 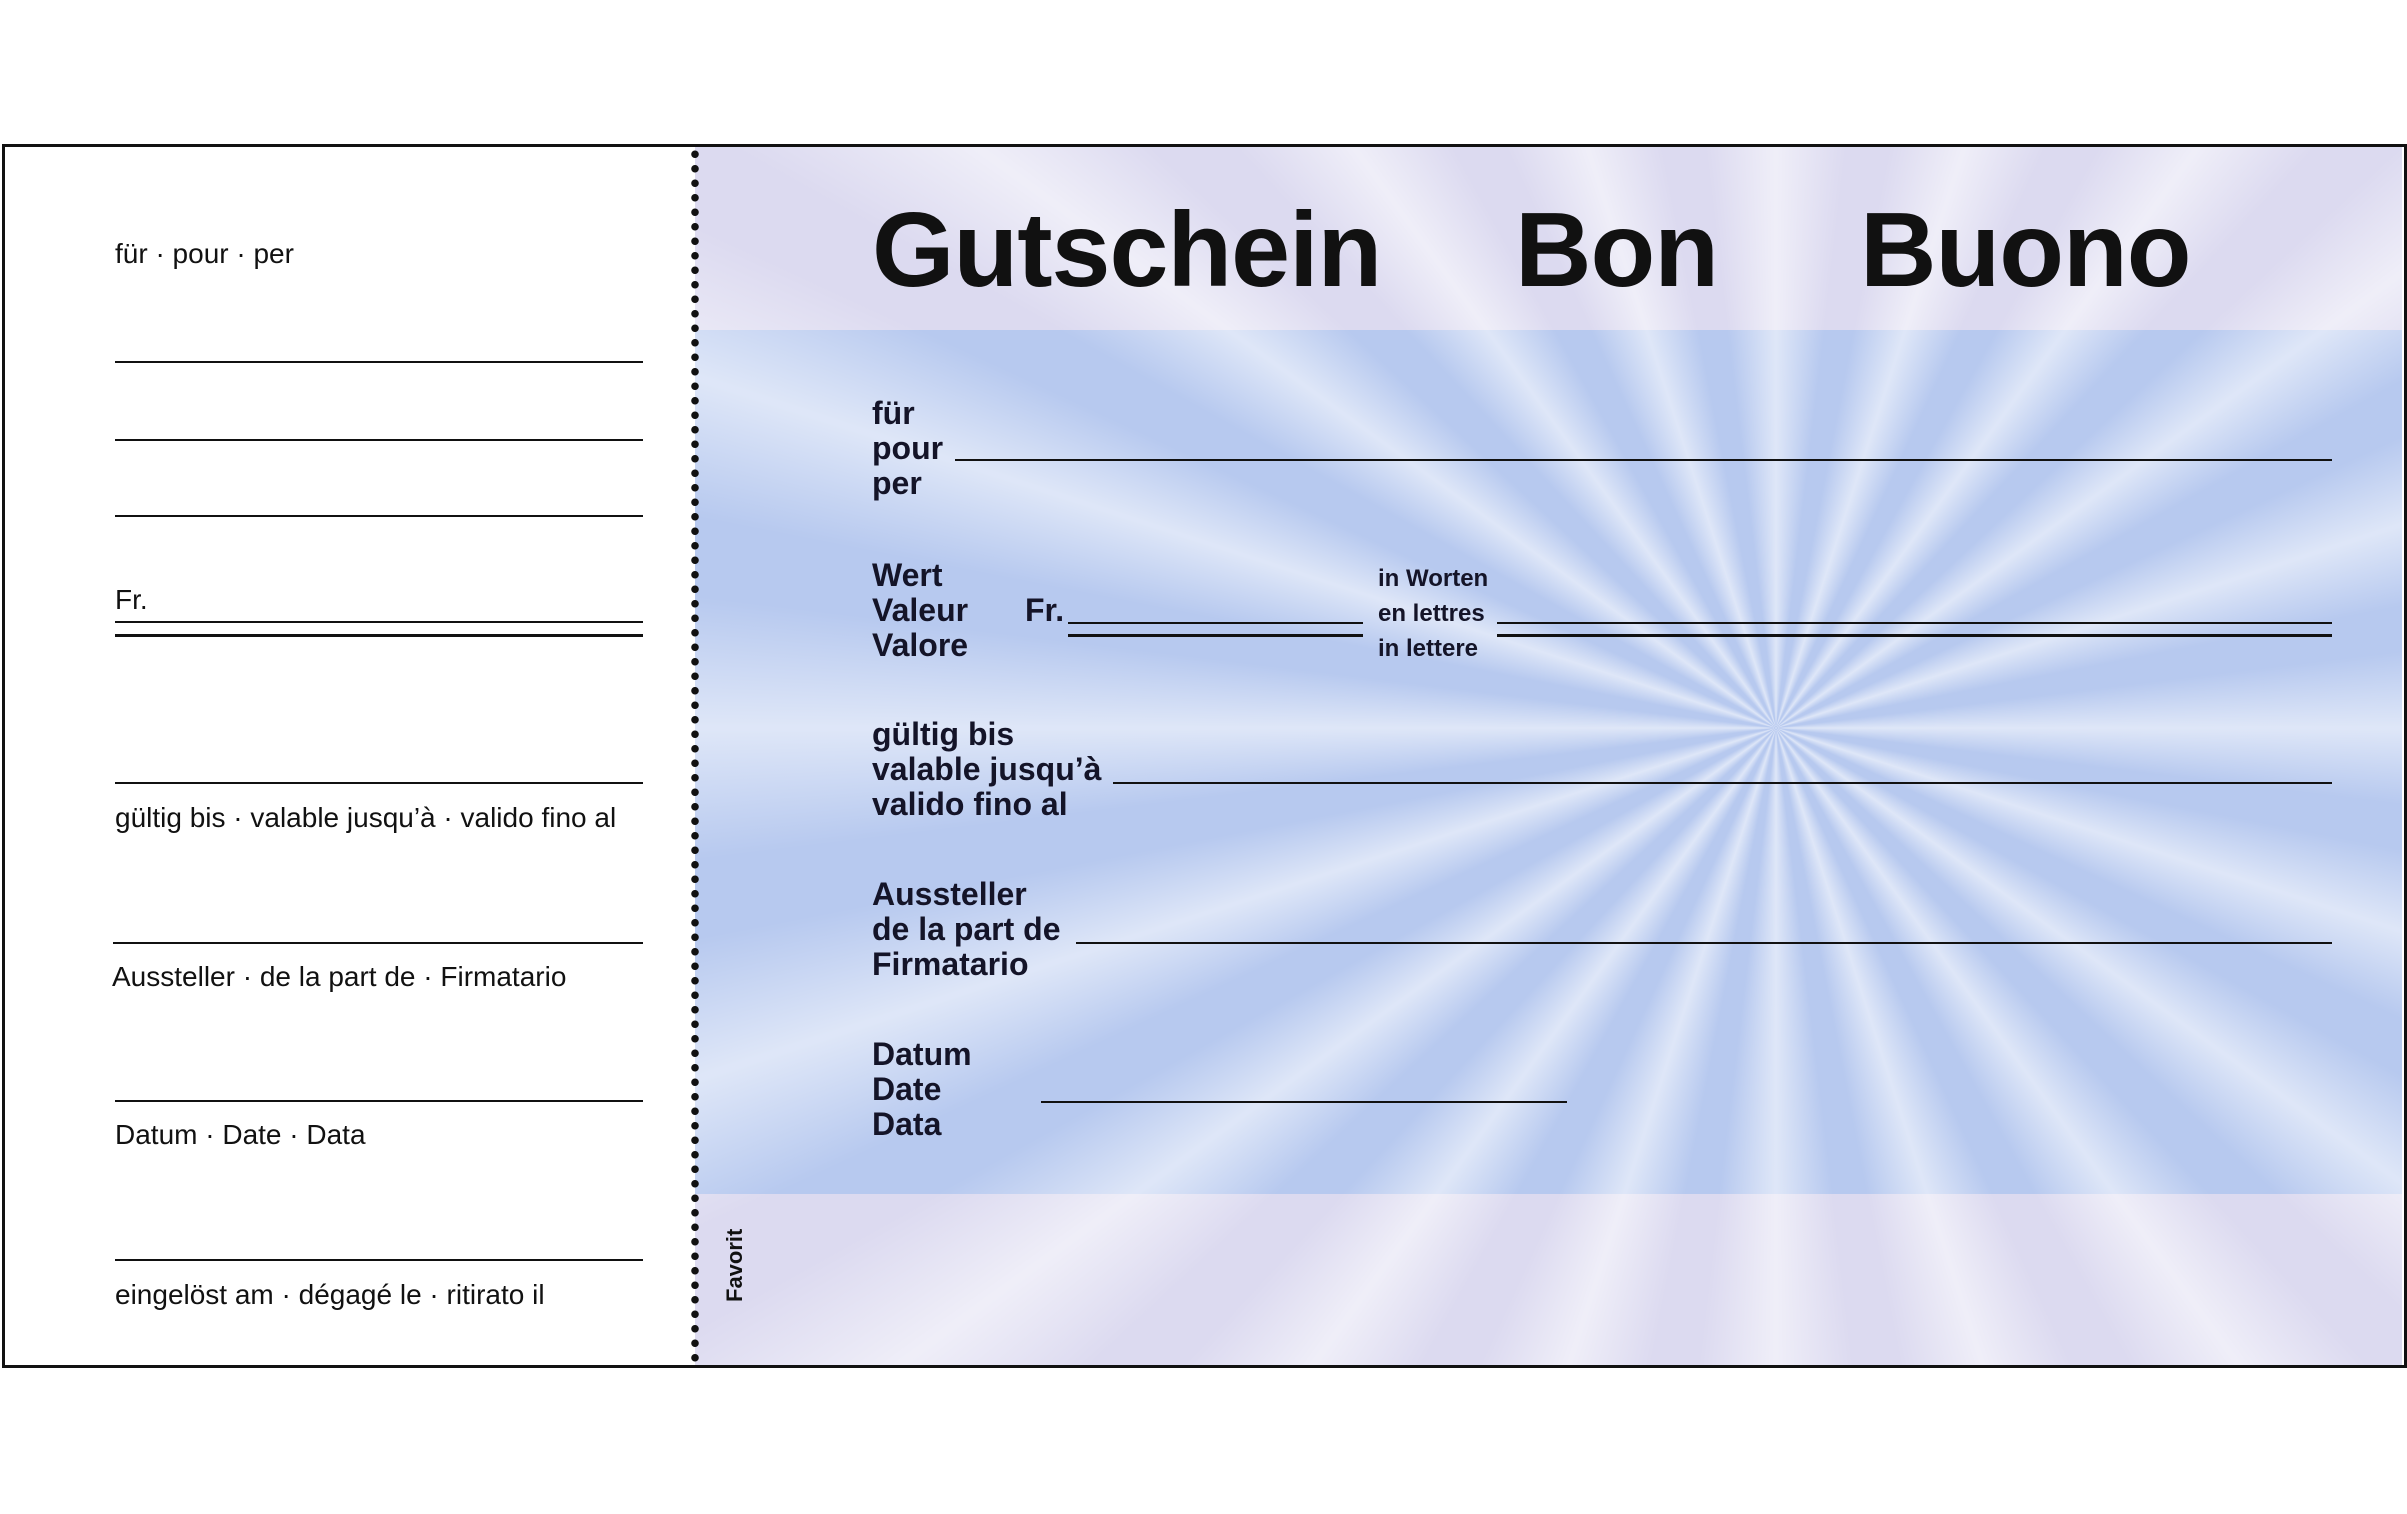 I want to click on stub-date-line, so click(x=379, y=1101).